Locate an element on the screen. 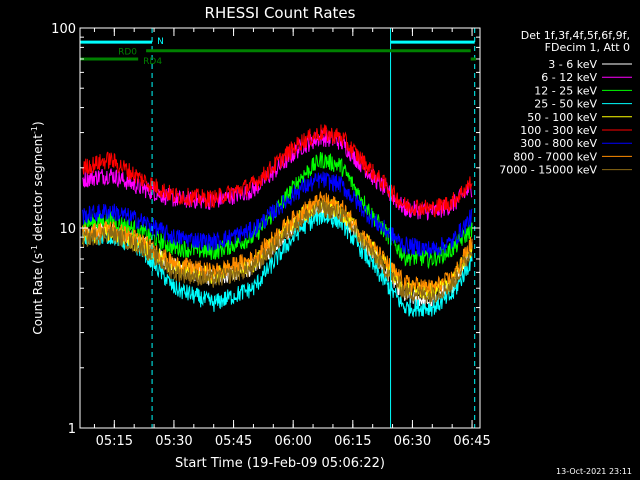  legend-label: 7000 - 15000 keV is located at coordinates (548, 170).